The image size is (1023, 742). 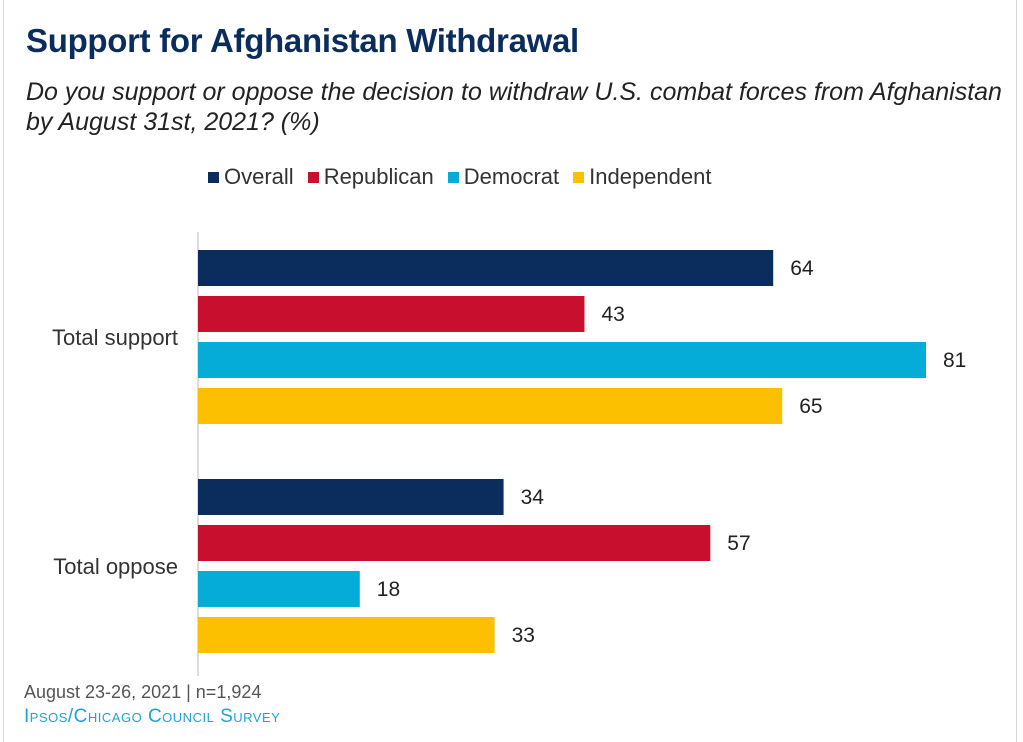 I want to click on footer-date-sample: August 23-26, 2021 | n=1,924, so click(x=143, y=692).